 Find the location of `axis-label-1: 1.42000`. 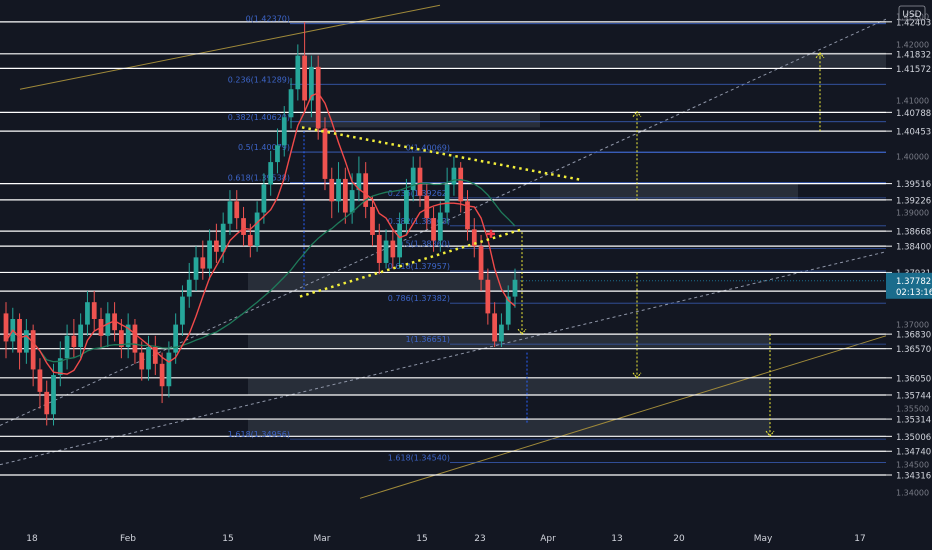

axis-label-1: 1.42000 is located at coordinates (912, 44).